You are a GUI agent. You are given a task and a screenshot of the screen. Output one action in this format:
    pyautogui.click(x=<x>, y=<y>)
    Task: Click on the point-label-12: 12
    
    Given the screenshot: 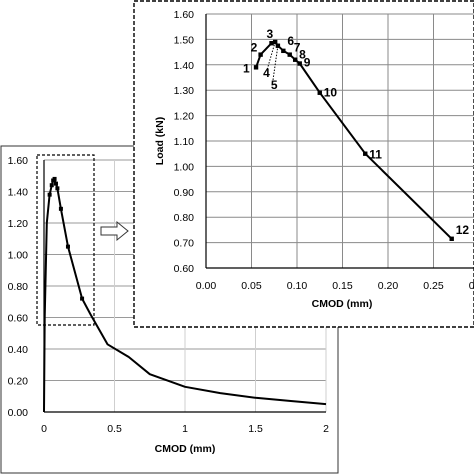 What is the action you would take?
    pyautogui.click(x=463, y=230)
    